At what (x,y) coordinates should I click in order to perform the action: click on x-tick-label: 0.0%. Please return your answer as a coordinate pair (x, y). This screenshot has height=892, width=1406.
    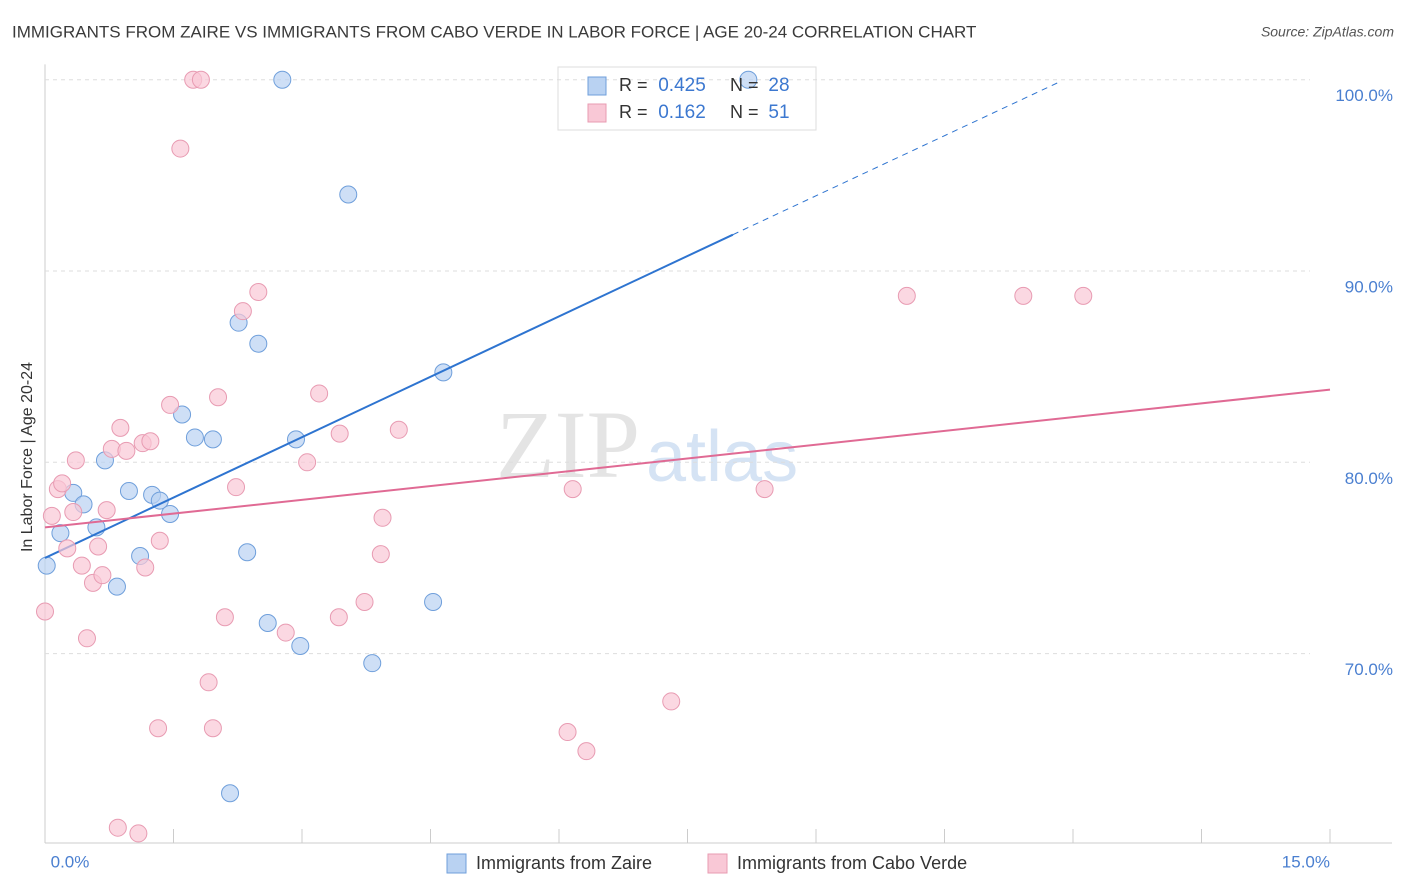
    Looking at the image, I should click on (70, 861).